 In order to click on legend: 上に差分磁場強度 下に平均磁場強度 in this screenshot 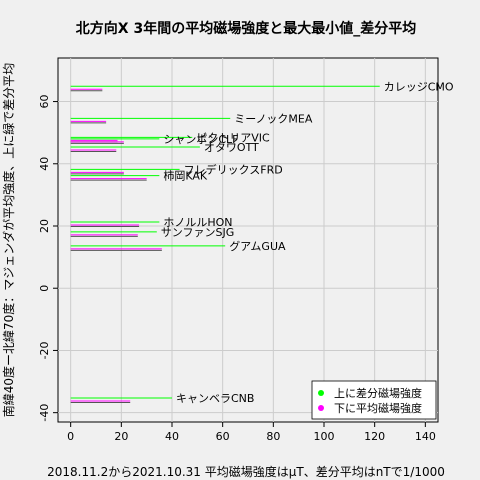, I will do `click(374, 400)`.